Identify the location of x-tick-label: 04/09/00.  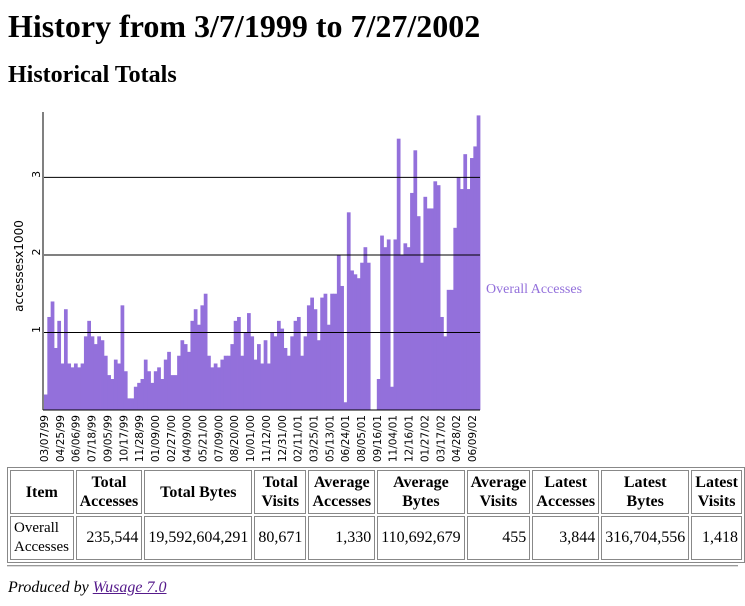
(188, 438).